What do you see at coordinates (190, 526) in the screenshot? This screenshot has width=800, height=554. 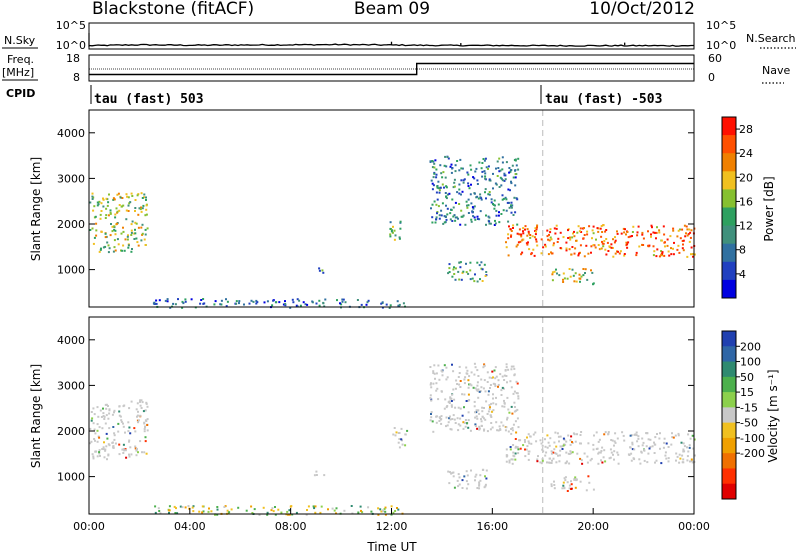 I see `x-tick-label: 04:00` at bounding box center [190, 526].